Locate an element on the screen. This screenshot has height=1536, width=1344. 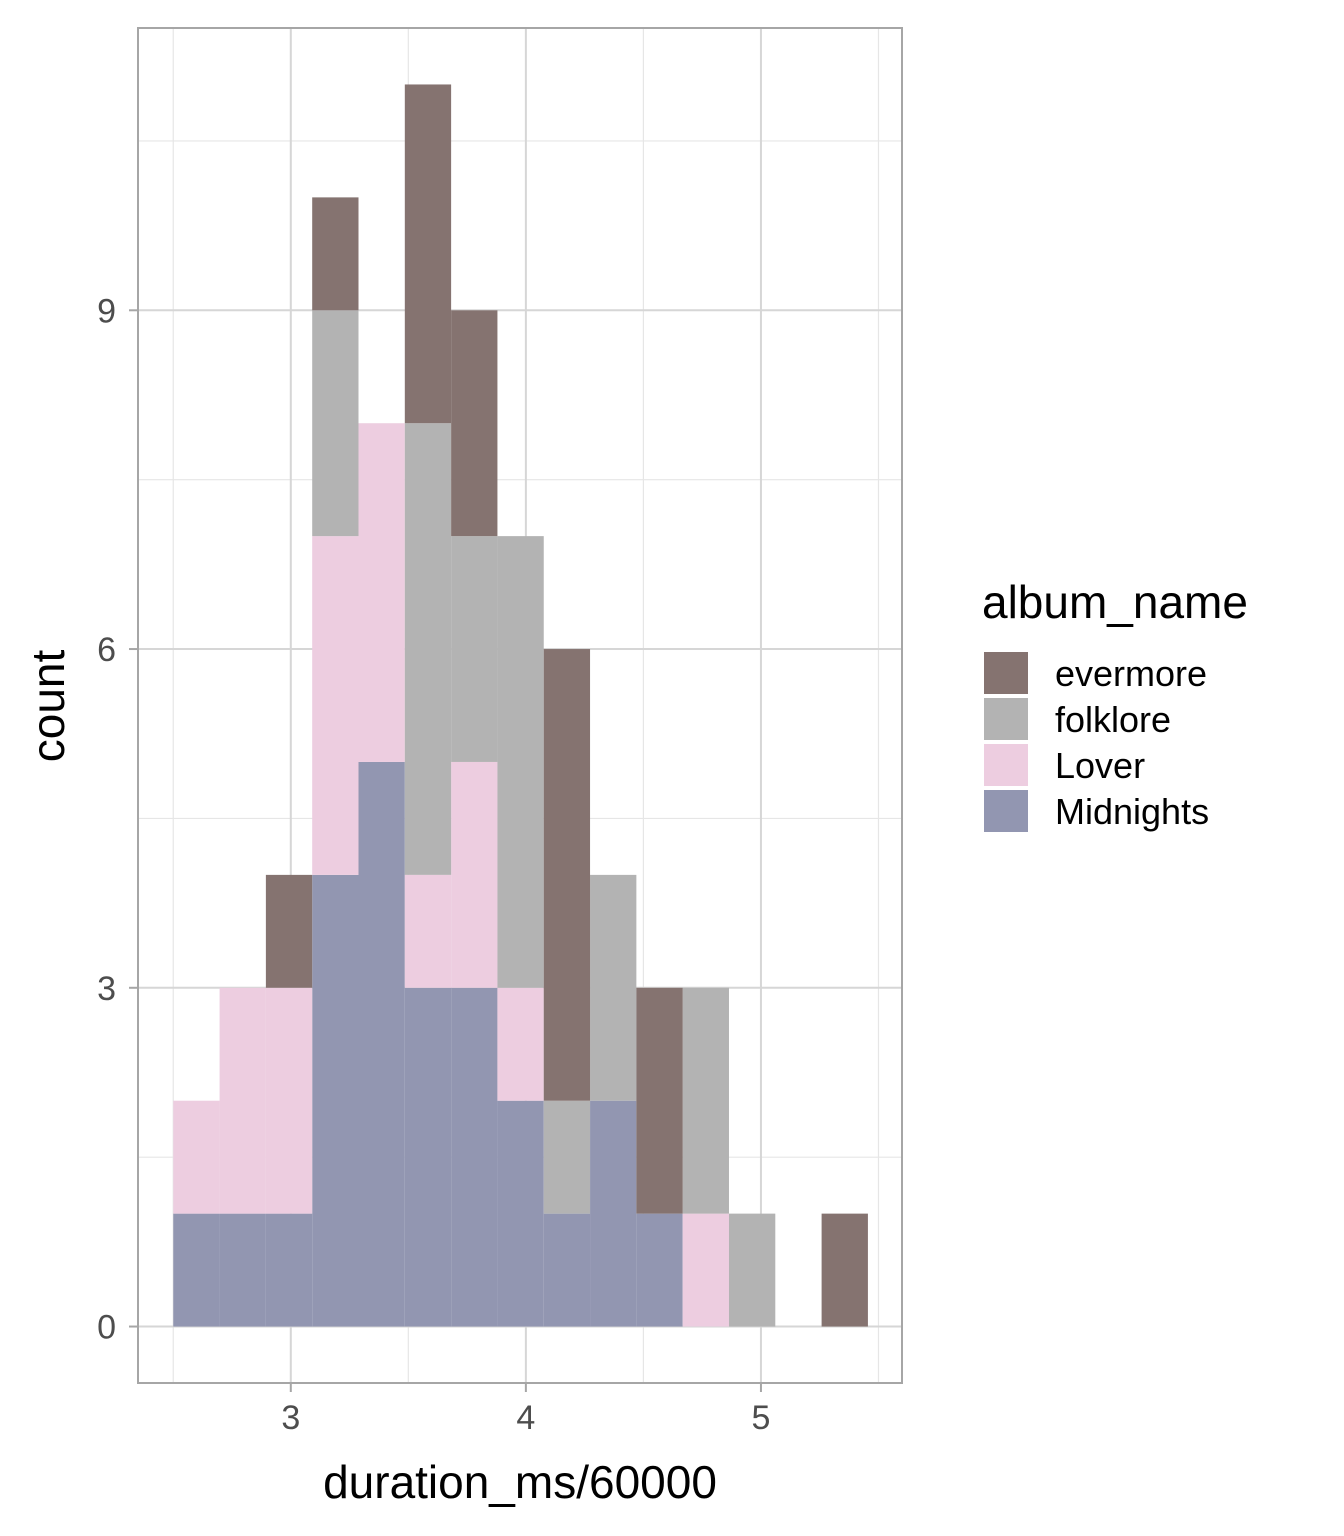
legend-title: album_name is located at coordinates (1115, 602).